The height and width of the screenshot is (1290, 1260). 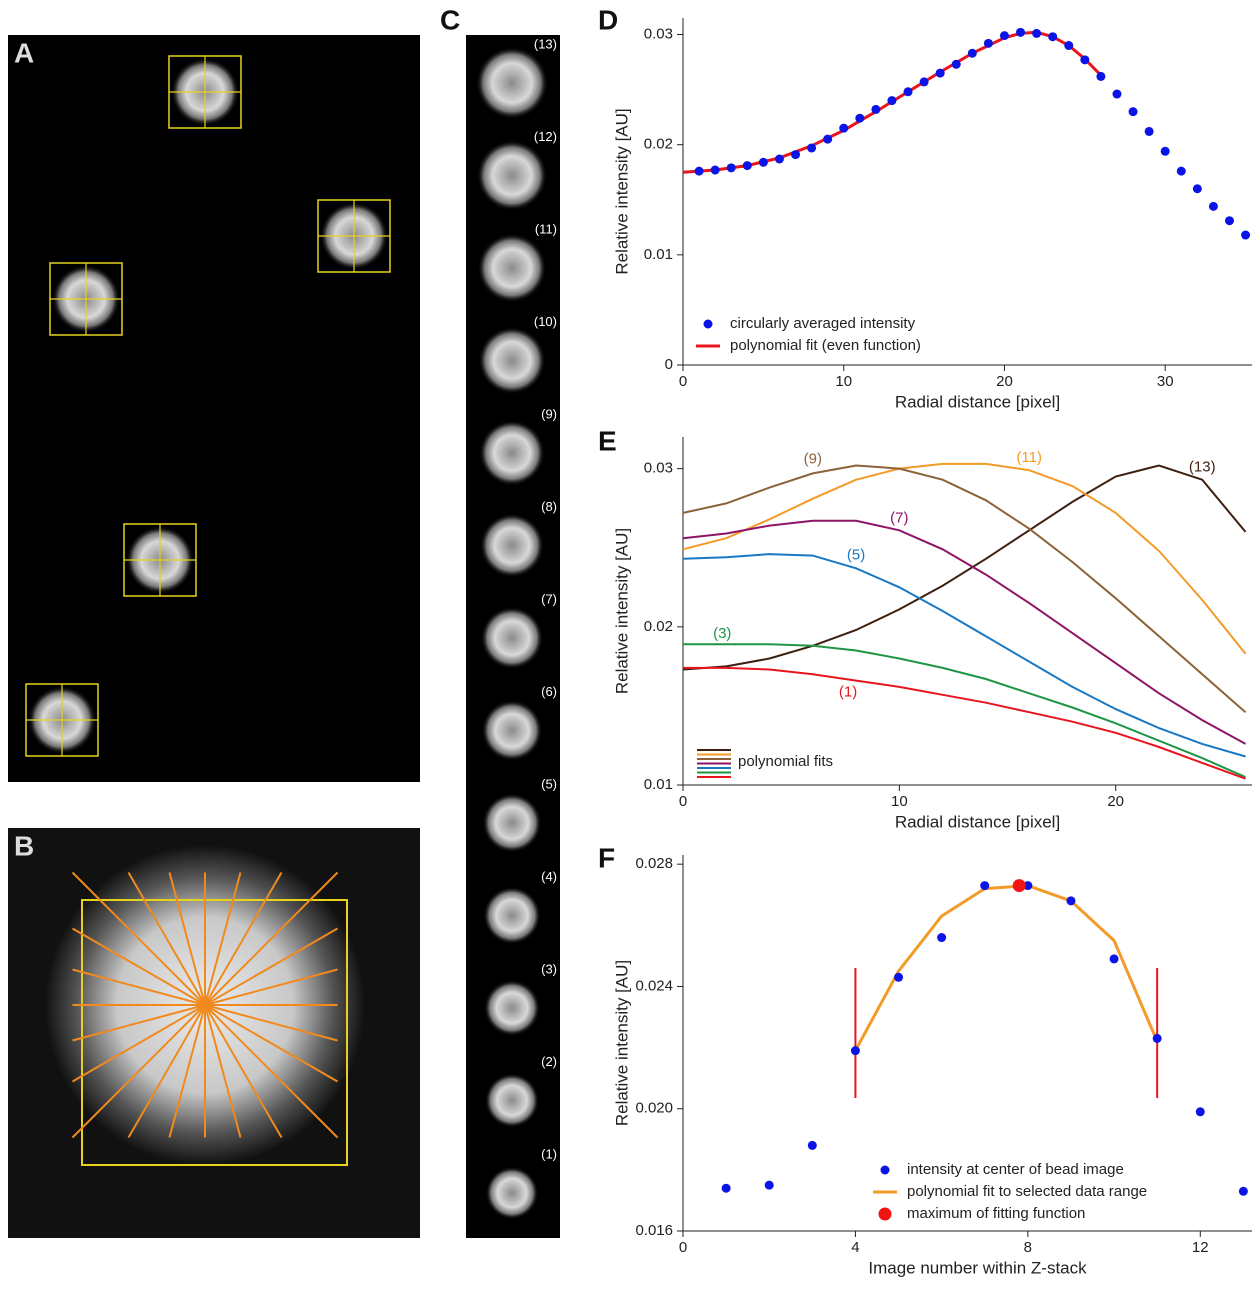 I want to click on panel-label: E, so click(x=607, y=440).